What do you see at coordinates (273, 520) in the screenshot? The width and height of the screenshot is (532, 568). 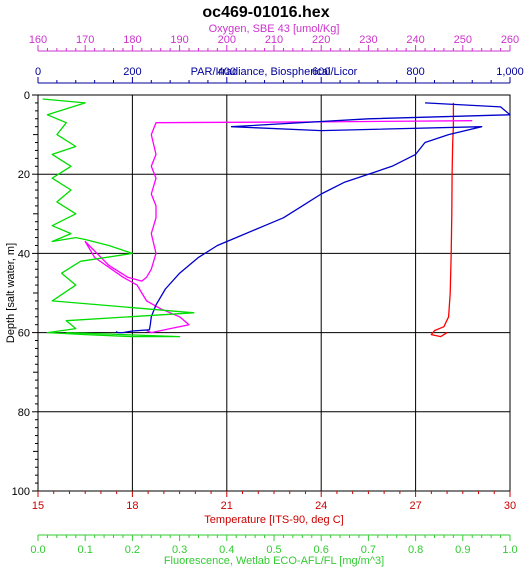 I see `temperature-axis-label: Temperature [ITS-90, deg C]` at bounding box center [273, 520].